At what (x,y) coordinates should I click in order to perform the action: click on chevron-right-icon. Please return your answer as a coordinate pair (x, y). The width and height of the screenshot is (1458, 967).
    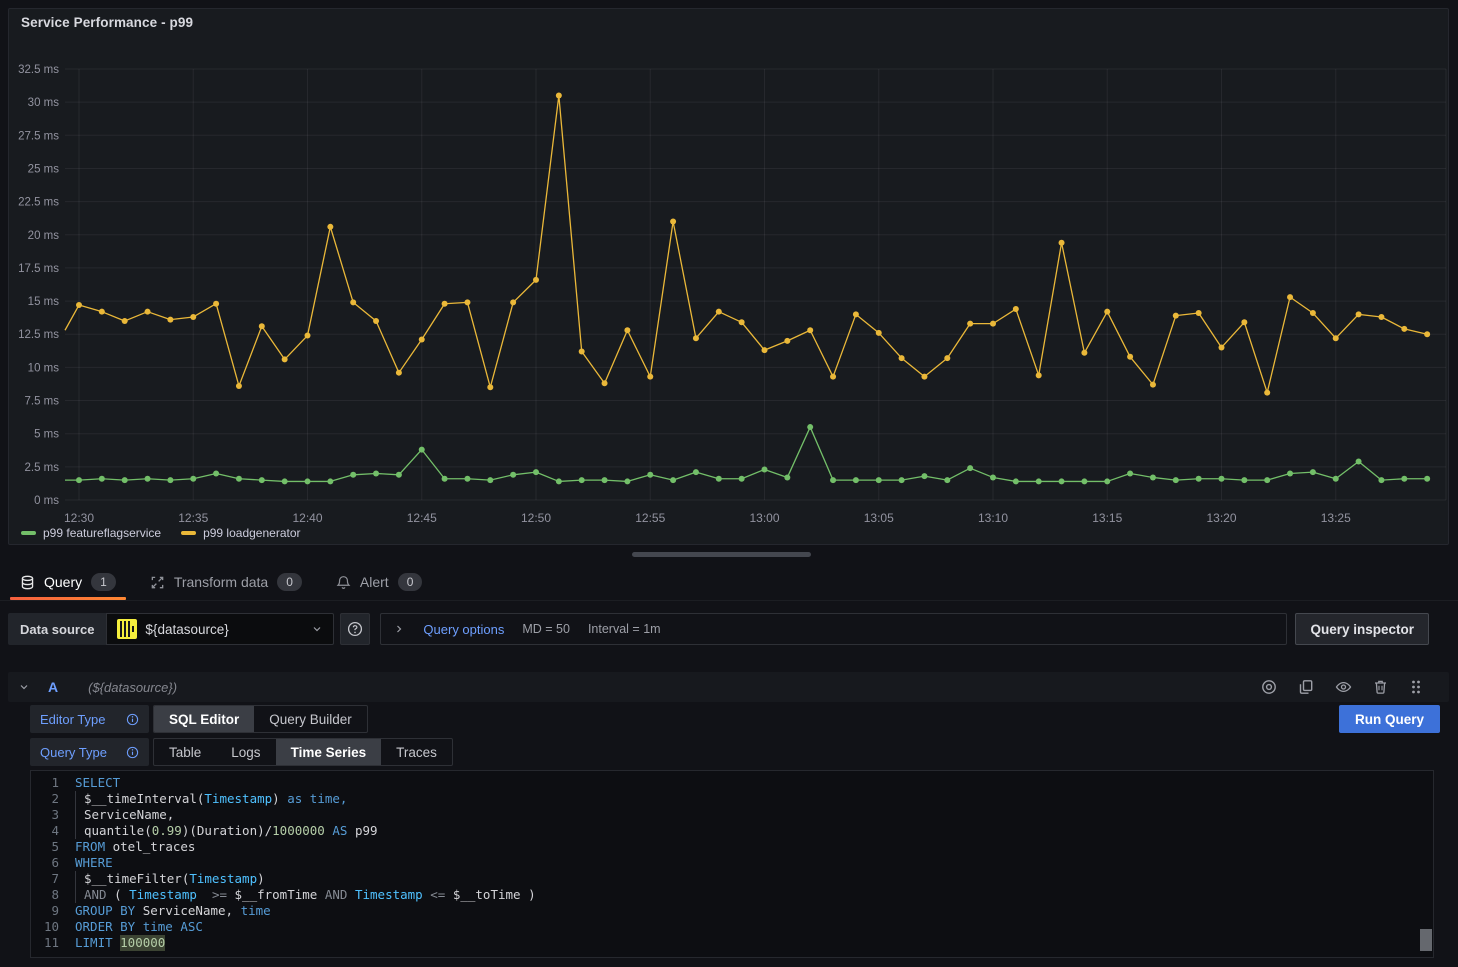
    Looking at the image, I should click on (399, 629).